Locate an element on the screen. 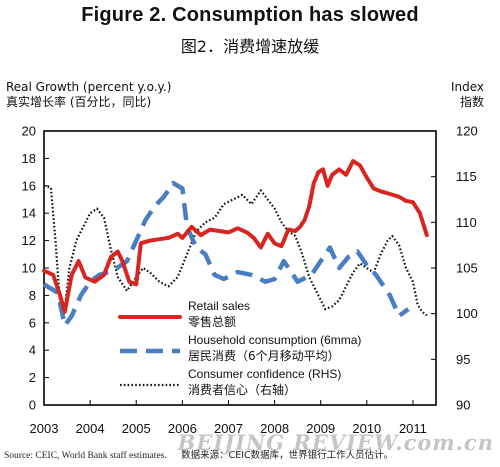 This screenshot has height=467, width=500. legend-label-en: Household consumption (6mma) is located at coordinates (274, 340).